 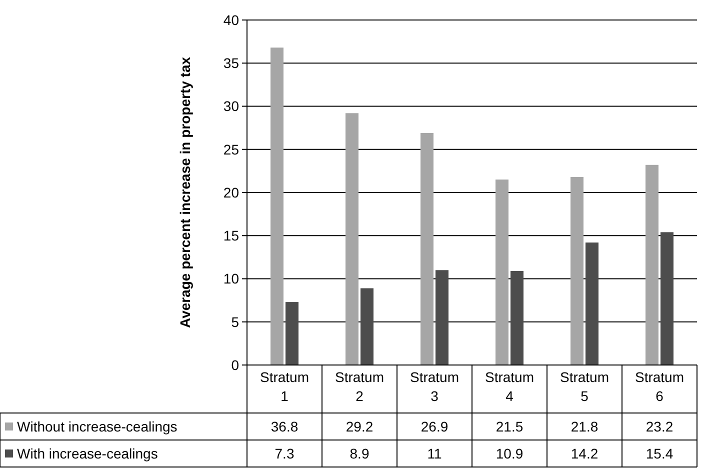 What do you see at coordinates (659, 386) in the screenshot?
I see `x-tick-label: Stratum 6` at bounding box center [659, 386].